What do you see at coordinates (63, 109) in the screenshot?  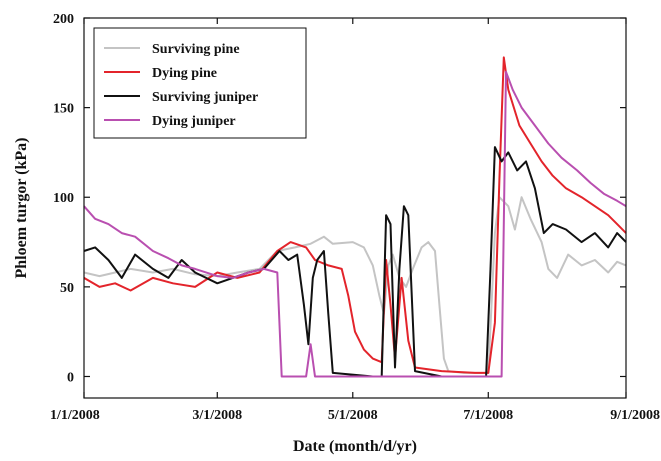 I see `y-tick-label: 150` at bounding box center [63, 109].